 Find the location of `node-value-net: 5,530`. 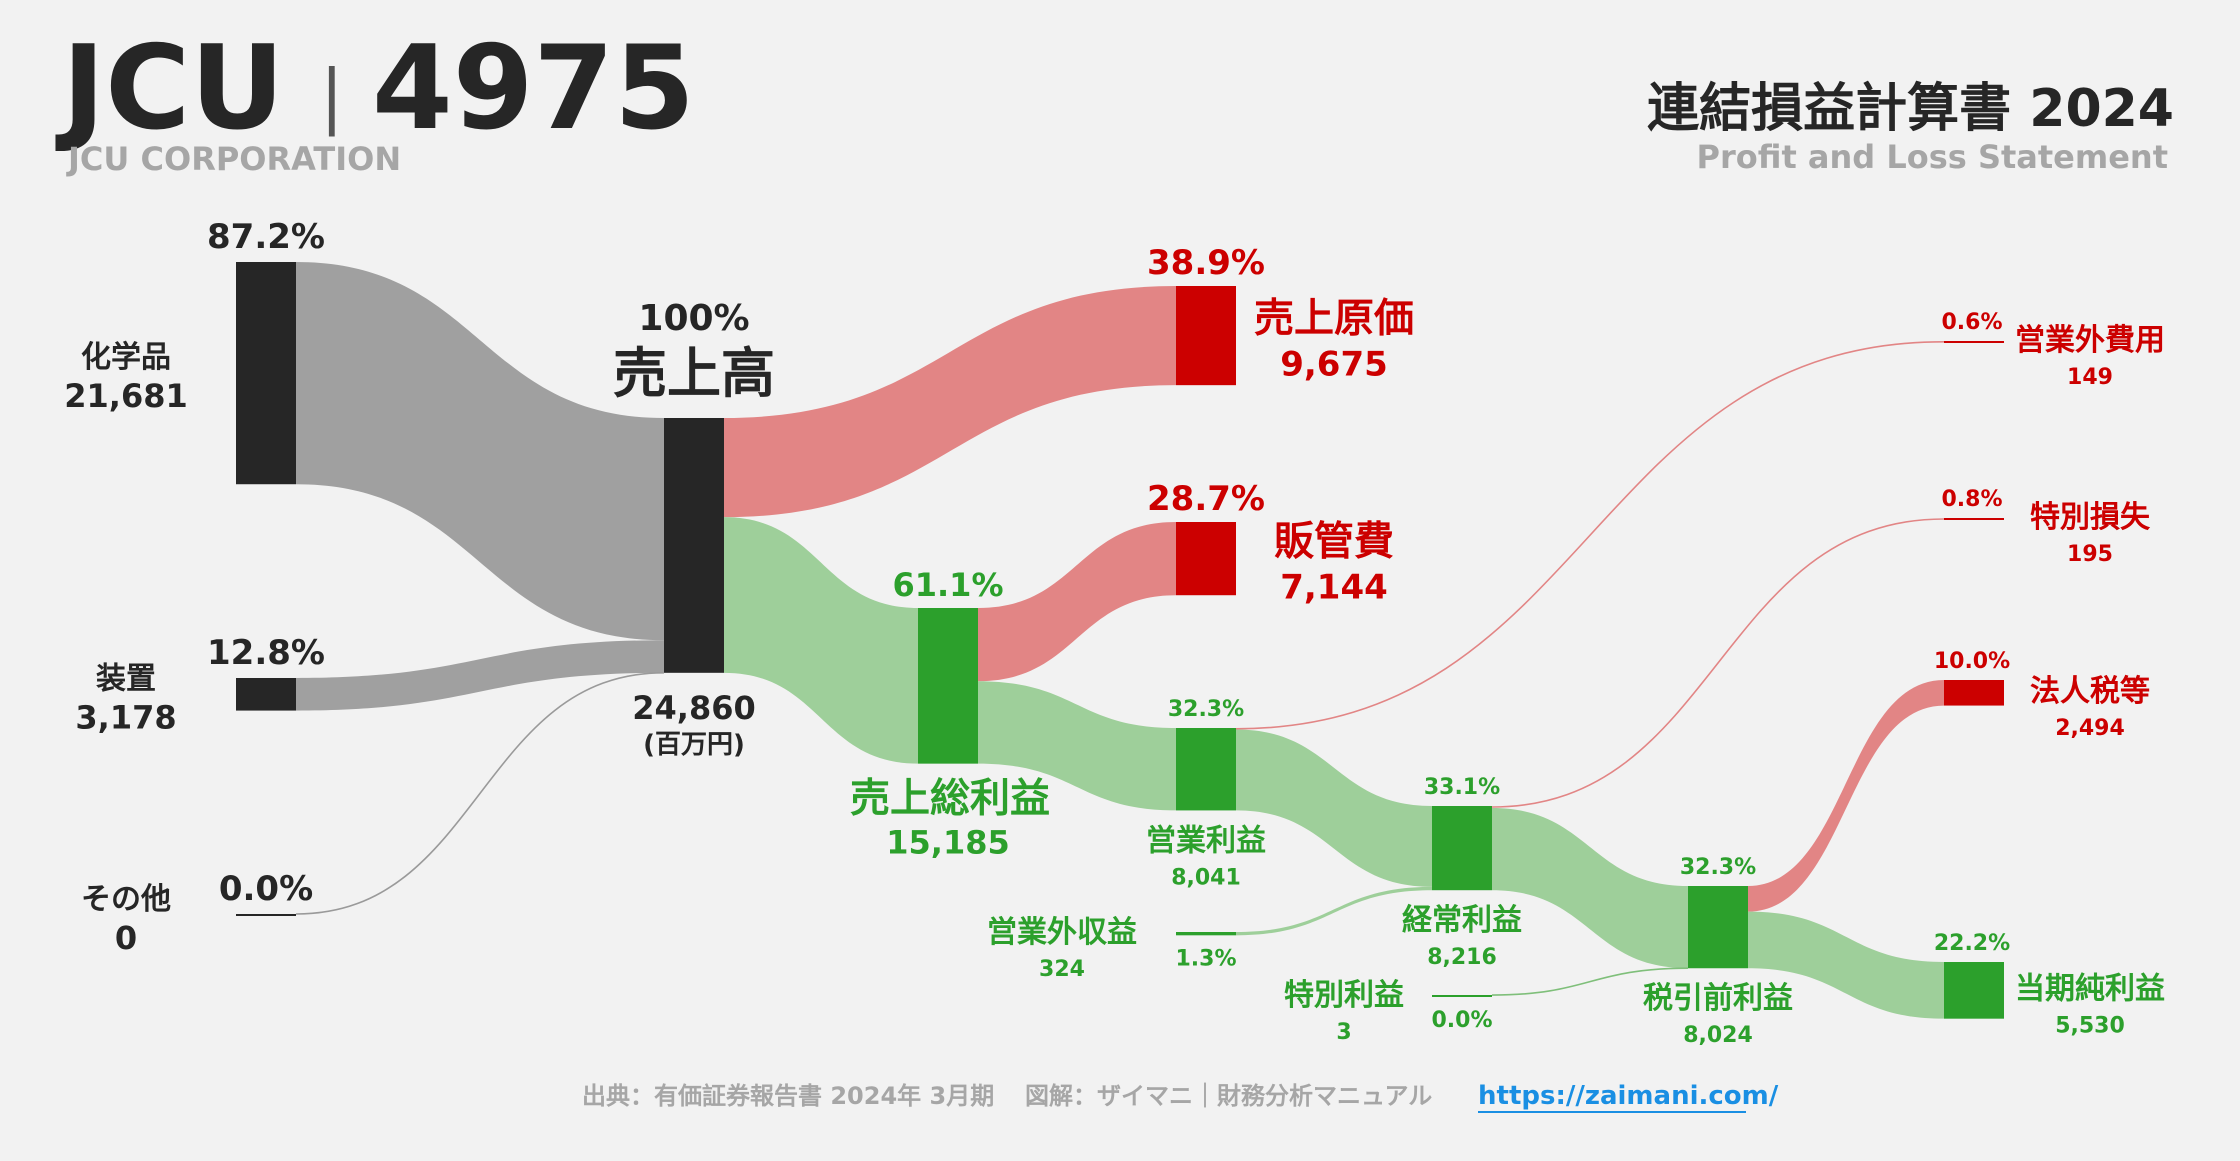

node-value-net: 5,530 is located at coordinates (2090, 1025).